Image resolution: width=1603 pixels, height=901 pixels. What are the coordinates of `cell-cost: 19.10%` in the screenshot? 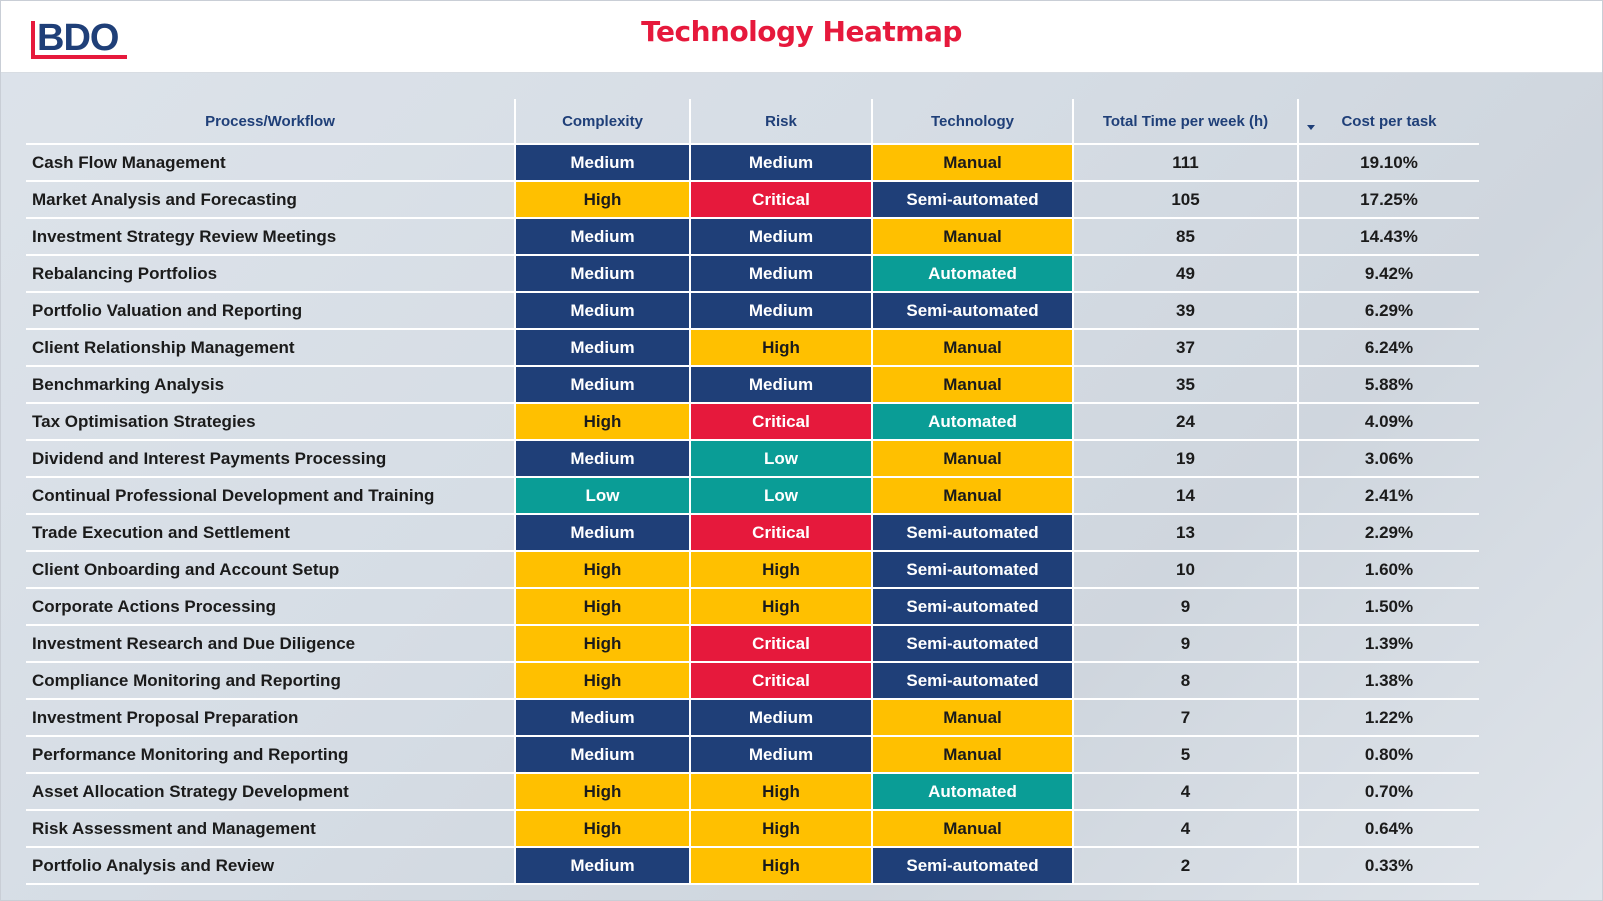 It's located at (1388, 163).